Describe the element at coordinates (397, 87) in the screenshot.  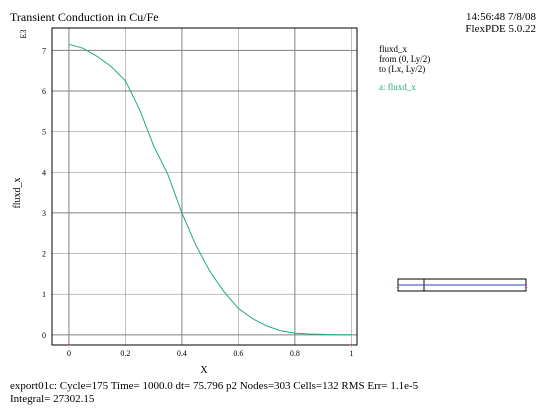
I see `legend-series-label: a: fluxd_x` at that location.